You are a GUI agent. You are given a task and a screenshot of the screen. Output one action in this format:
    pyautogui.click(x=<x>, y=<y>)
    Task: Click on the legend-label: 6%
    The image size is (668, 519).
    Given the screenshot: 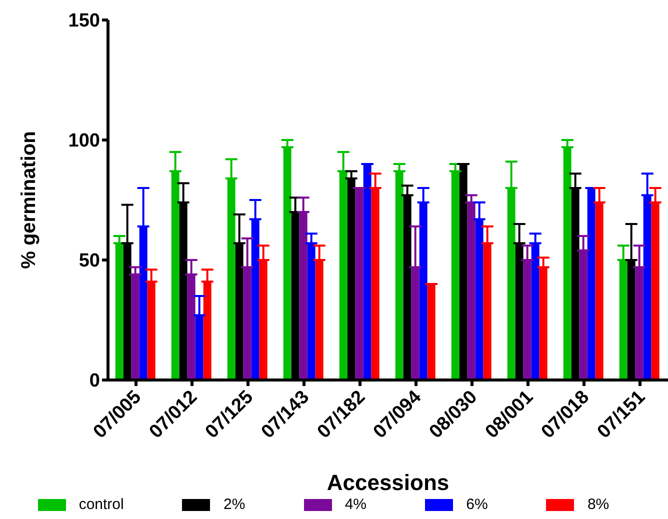 What is the action you would take?
    pyautogui.click(x=476, y=504)
    